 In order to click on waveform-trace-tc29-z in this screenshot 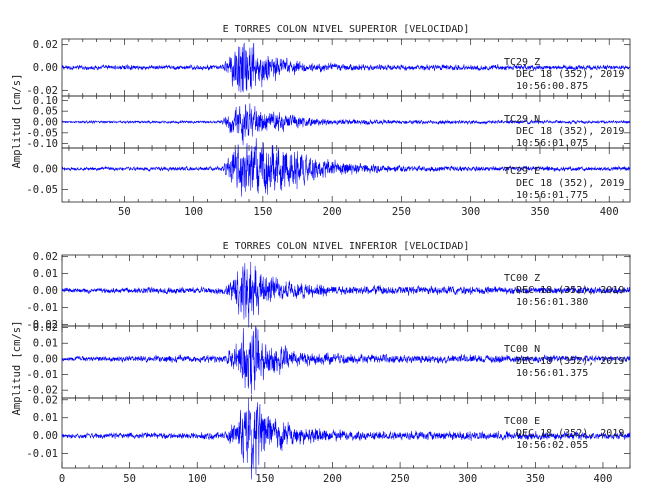, I will do `click(346, 67)`.